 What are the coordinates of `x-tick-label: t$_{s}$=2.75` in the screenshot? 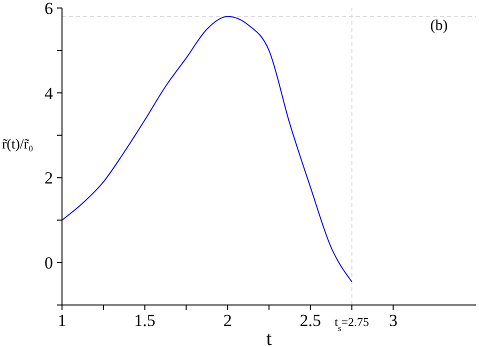 It's located at (351, 323).